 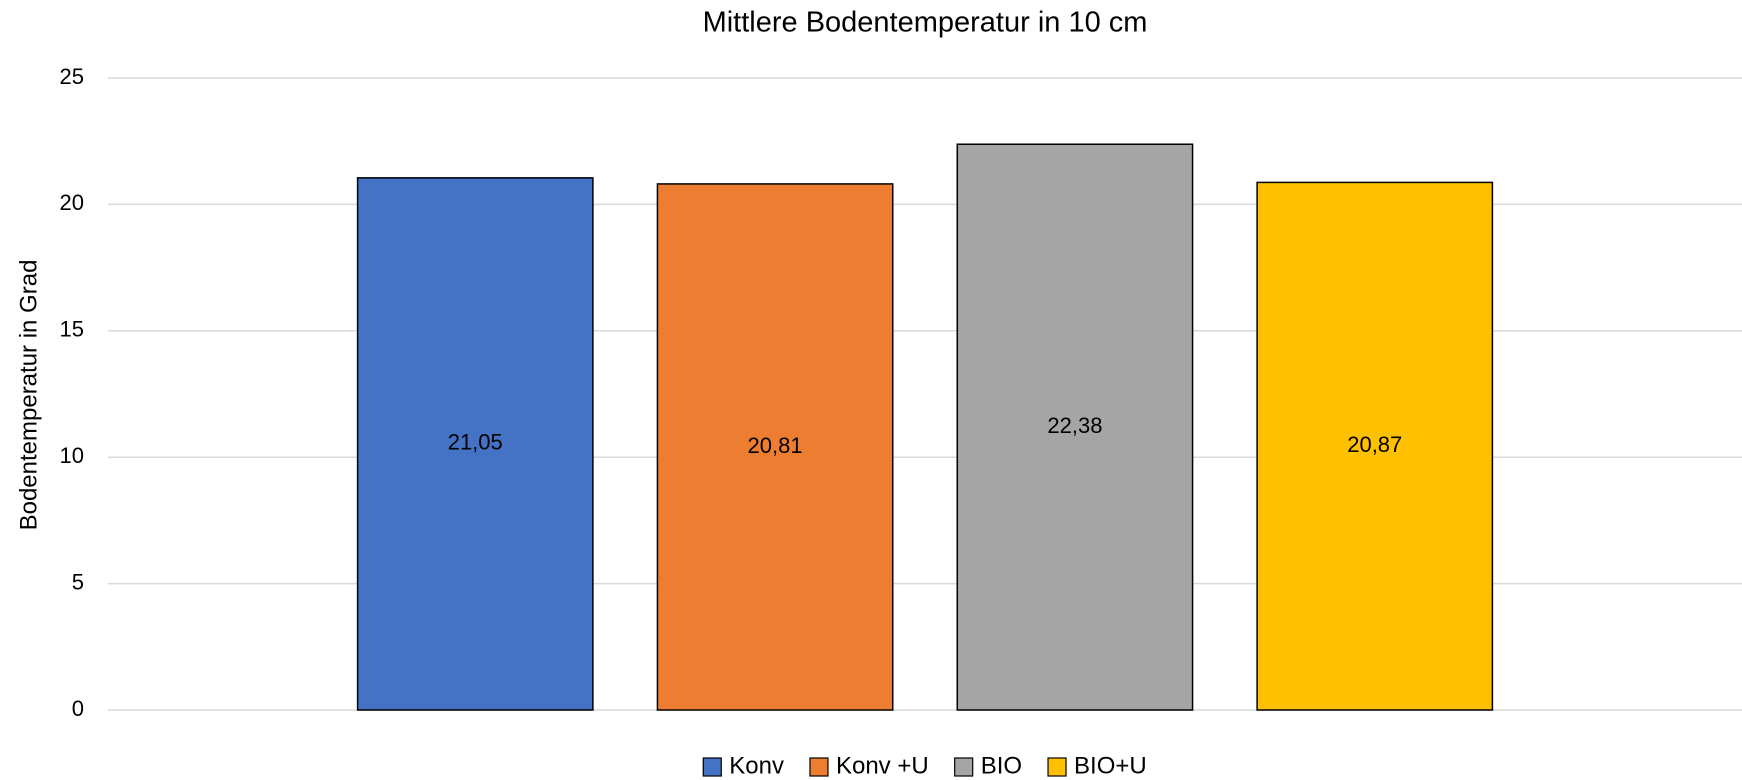 I want to click on y-tick-label: 10, so click(x=72, y=455).